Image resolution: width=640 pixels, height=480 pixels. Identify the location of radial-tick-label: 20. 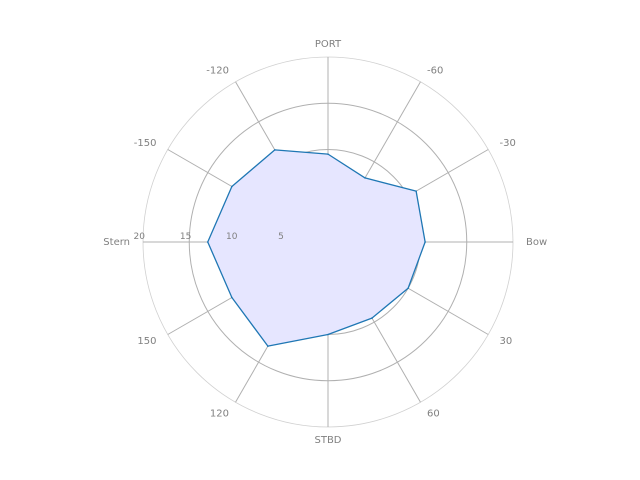
(140, 237).